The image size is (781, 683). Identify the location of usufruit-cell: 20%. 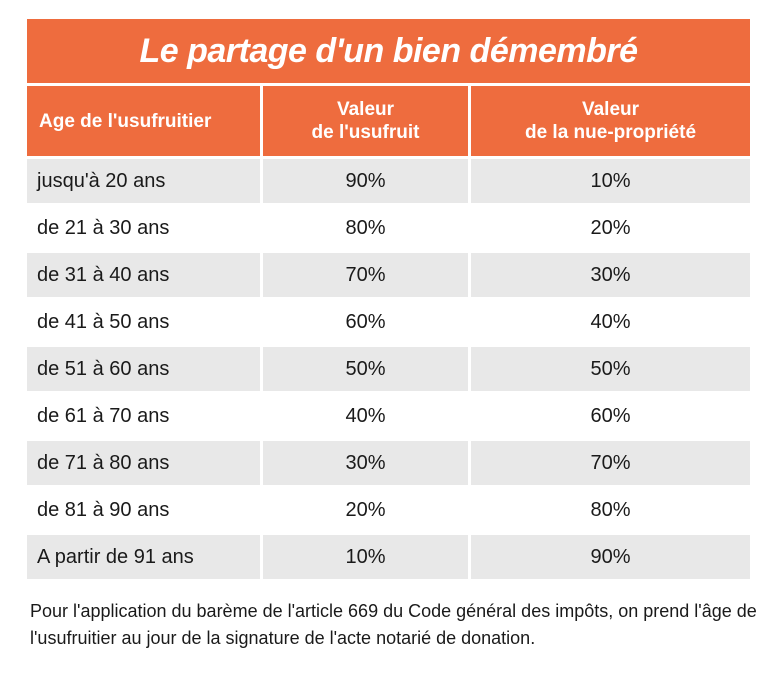
(367, 510).